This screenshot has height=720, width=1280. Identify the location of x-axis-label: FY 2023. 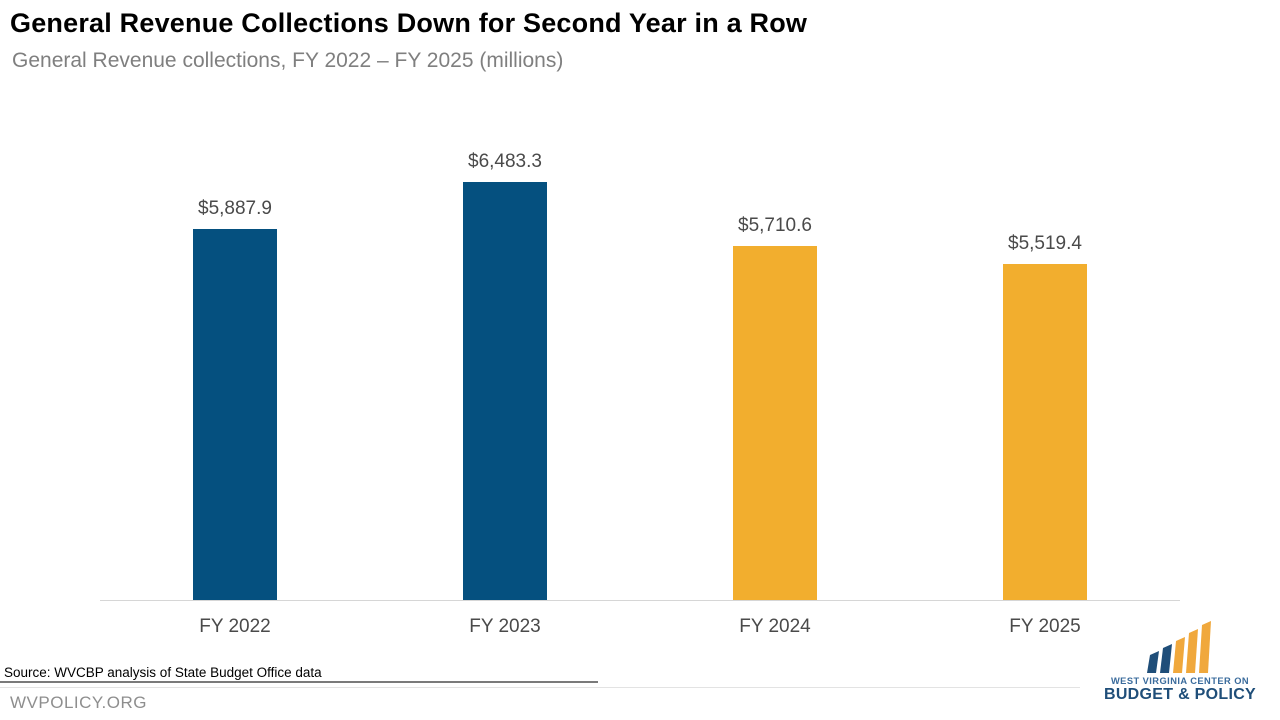
(505, 626).